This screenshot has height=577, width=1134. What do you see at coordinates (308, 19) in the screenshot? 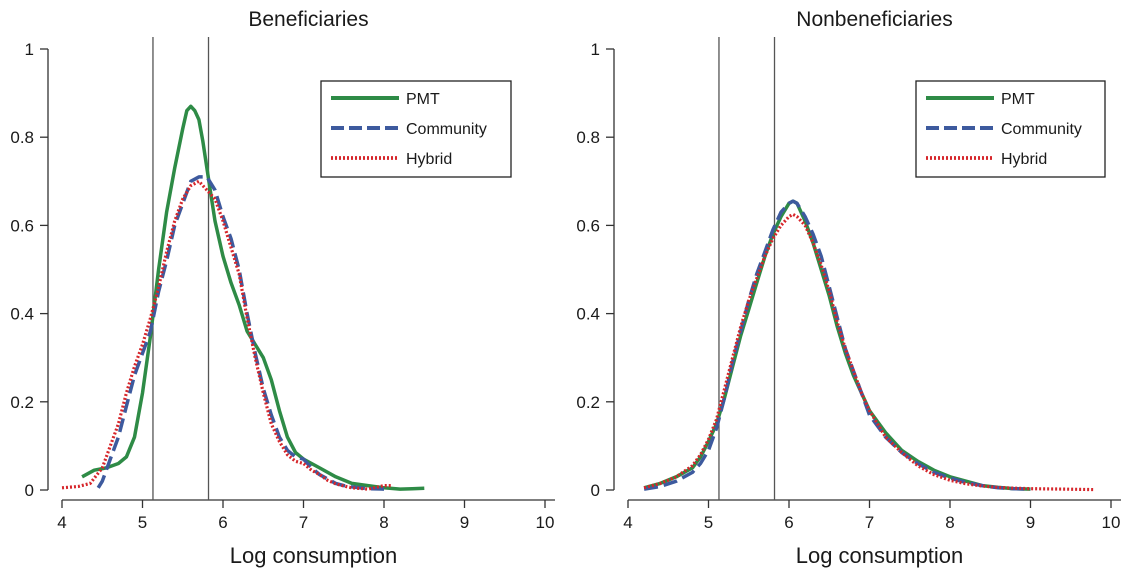
I see `chart-title: Beneficiaries` at bounding box center [308, 19].